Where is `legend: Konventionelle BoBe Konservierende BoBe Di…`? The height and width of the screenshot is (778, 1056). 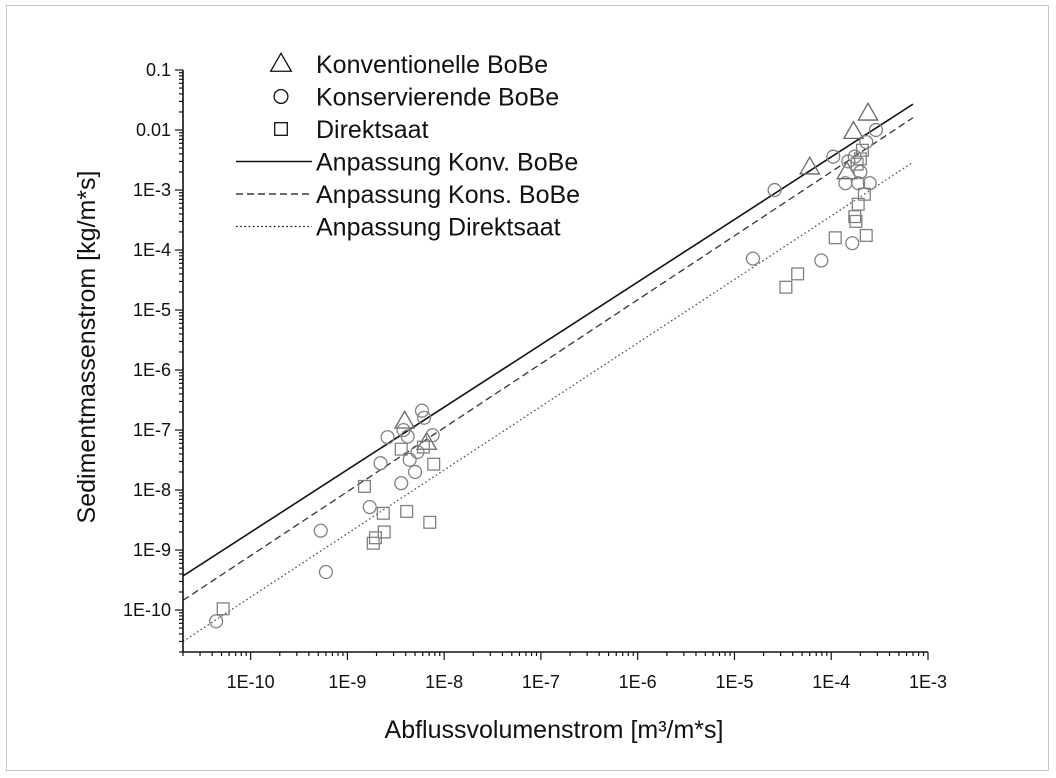
legend: Konventionelle BoBe Konservierende BoBe Di… is located at coordinates (408, 146).